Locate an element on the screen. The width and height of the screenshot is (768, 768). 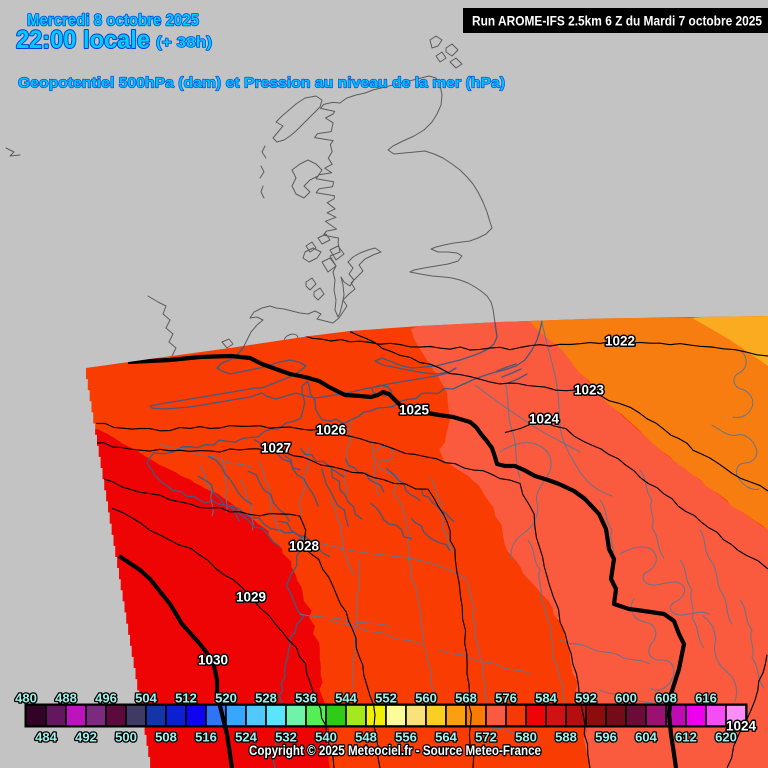
svg-text: 544 is located at coordinates (346, 698).